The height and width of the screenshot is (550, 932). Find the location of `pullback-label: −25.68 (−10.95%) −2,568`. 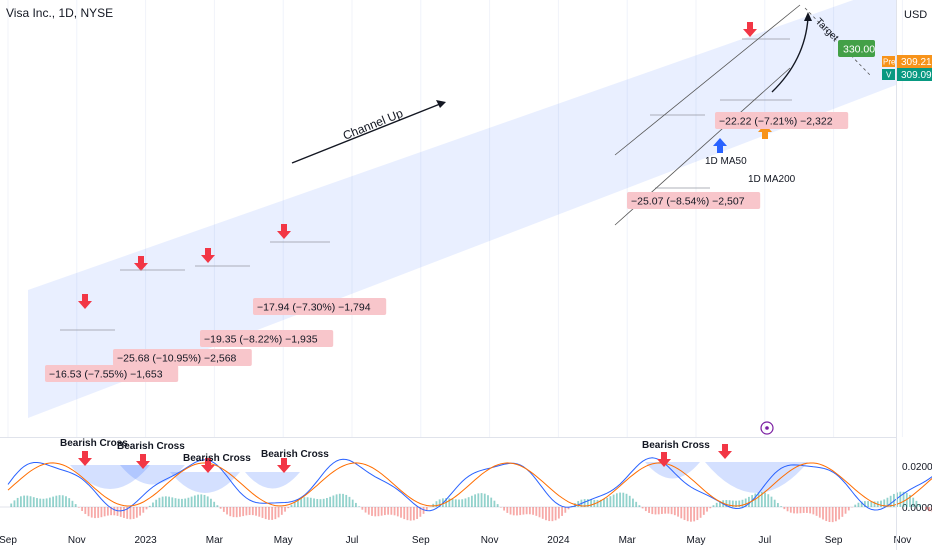

pullback-label: −25.68 (−10.95%) −2,568 is located at coordinates (177, 359).